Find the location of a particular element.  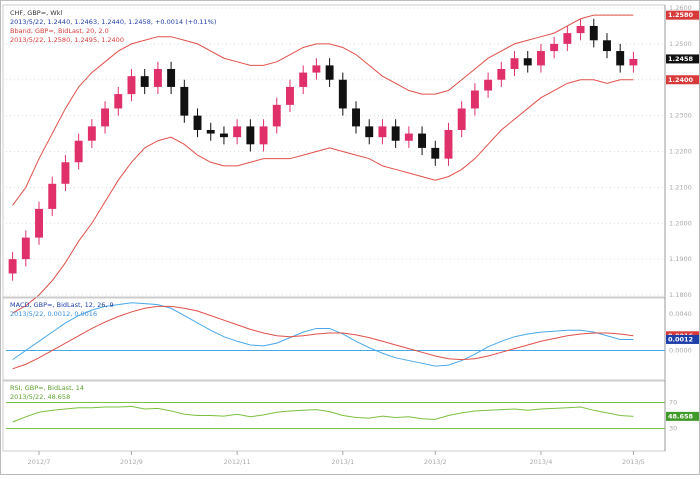

y-tick-label: 30 is located at coordinates (673, 429).